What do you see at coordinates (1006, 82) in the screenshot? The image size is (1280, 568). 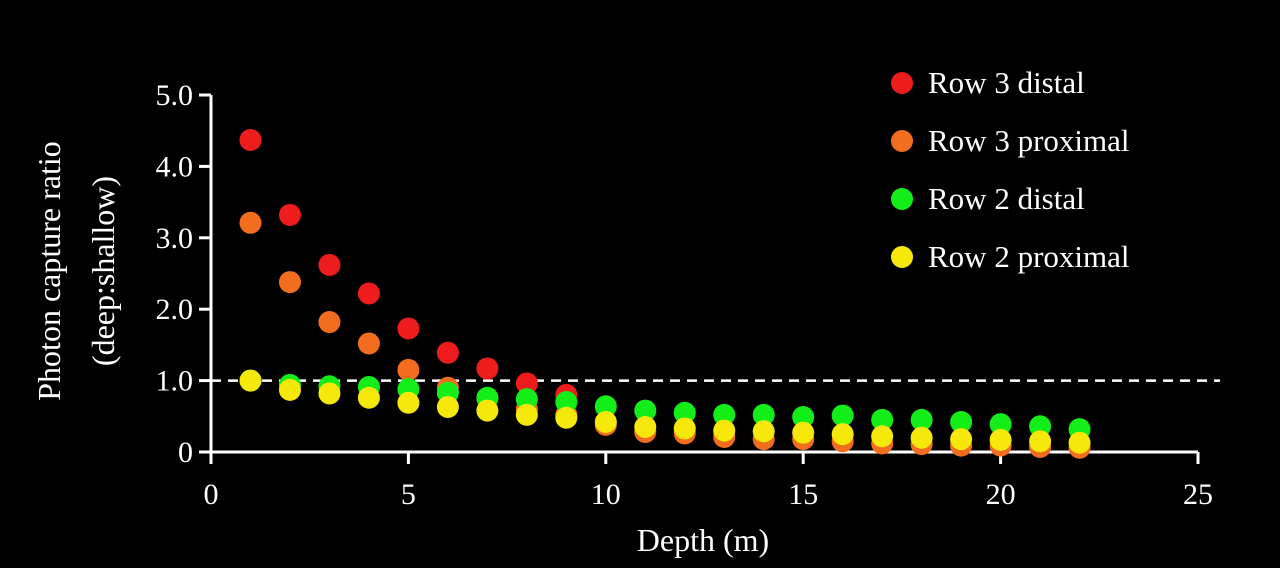 I see `legend-label-row-3-distal: Row 3 distal` at bounding box center [1006, 82].